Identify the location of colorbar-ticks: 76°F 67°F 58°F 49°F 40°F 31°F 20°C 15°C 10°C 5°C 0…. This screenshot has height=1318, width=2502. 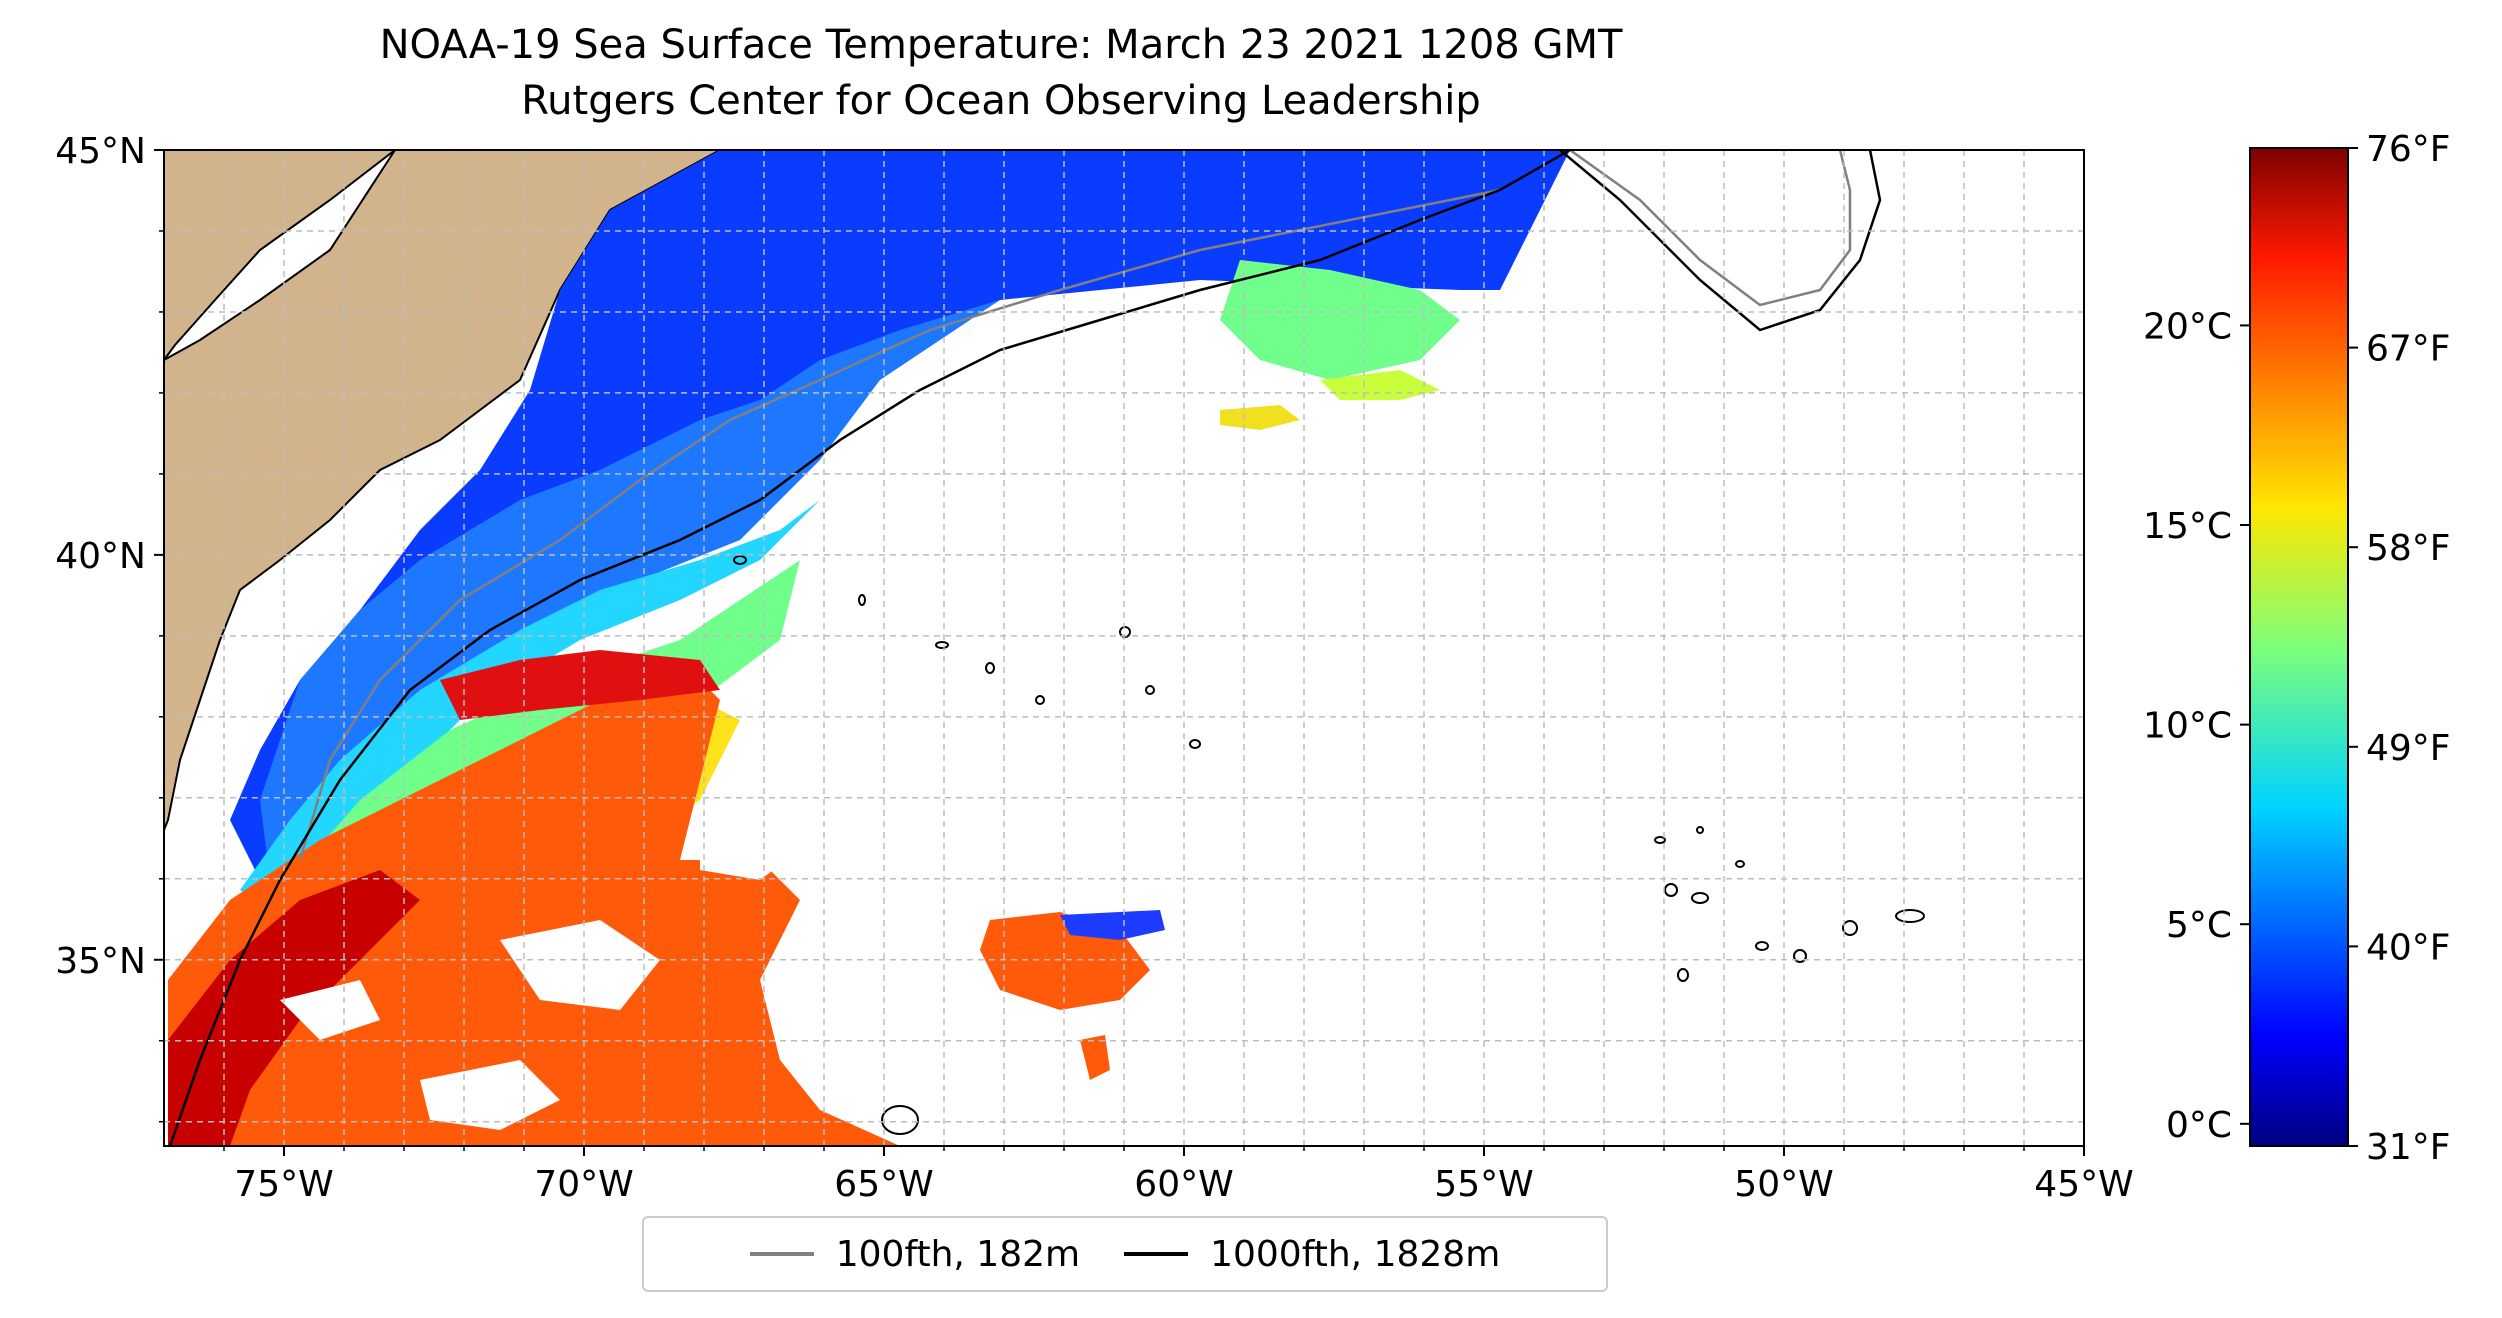
(2296, 648).